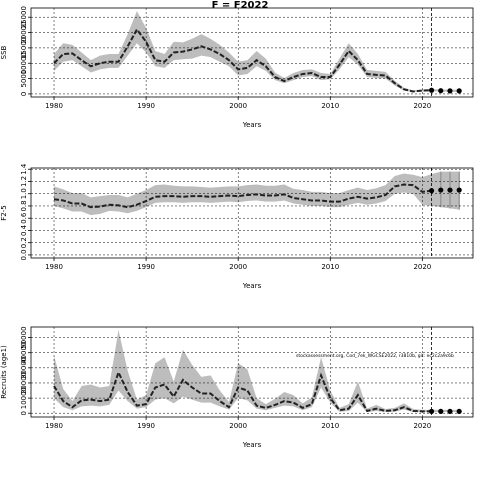 The image size is (480, 480). Describe the element at coordinates (4, 372) in the screenshot. I see `y-axis-label: Recruits (age1)` at that location.